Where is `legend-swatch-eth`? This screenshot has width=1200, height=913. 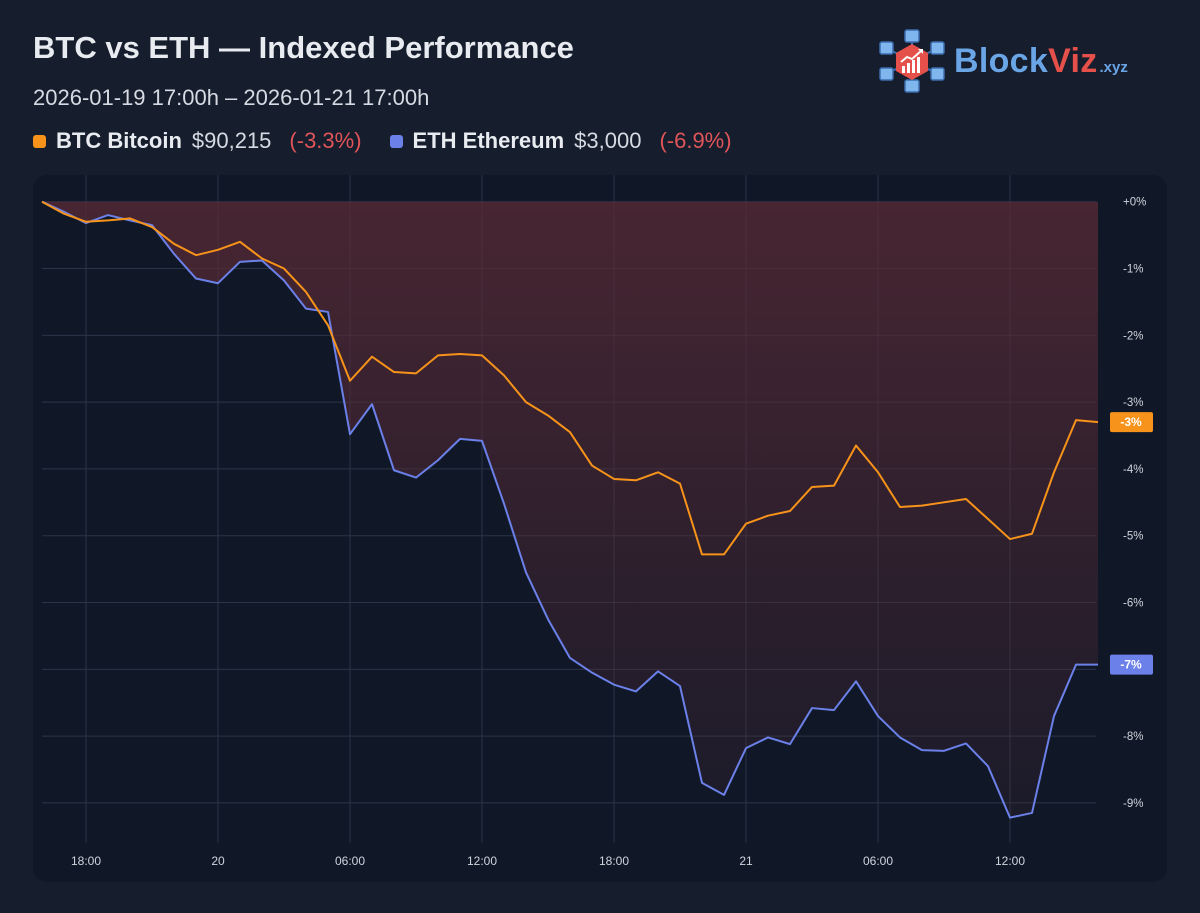 legend-swatch-eth is located at coordinates (396, 141).